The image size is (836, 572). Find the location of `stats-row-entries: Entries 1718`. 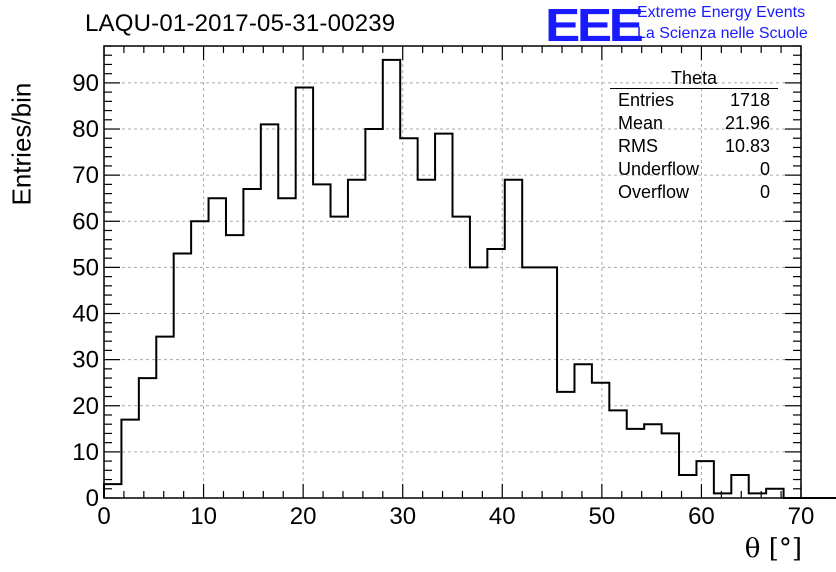

stats-row-entries: Entries 1718 is located at coordinates (694, 101).